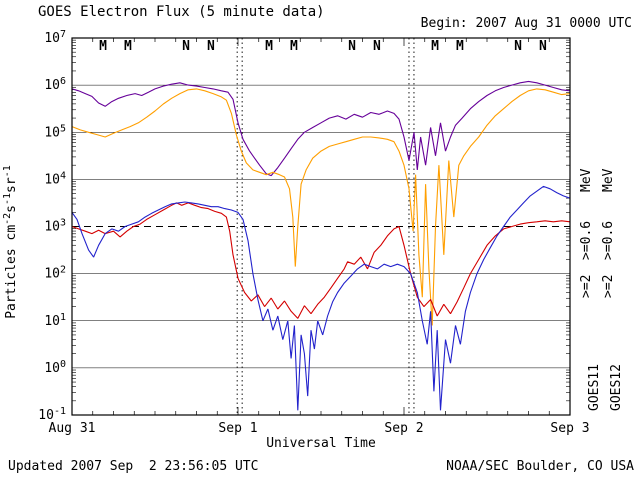 This screenshot has width=640, height=480. I want to click on legend-goes11-mev-label: MeV, so click(586, 180).